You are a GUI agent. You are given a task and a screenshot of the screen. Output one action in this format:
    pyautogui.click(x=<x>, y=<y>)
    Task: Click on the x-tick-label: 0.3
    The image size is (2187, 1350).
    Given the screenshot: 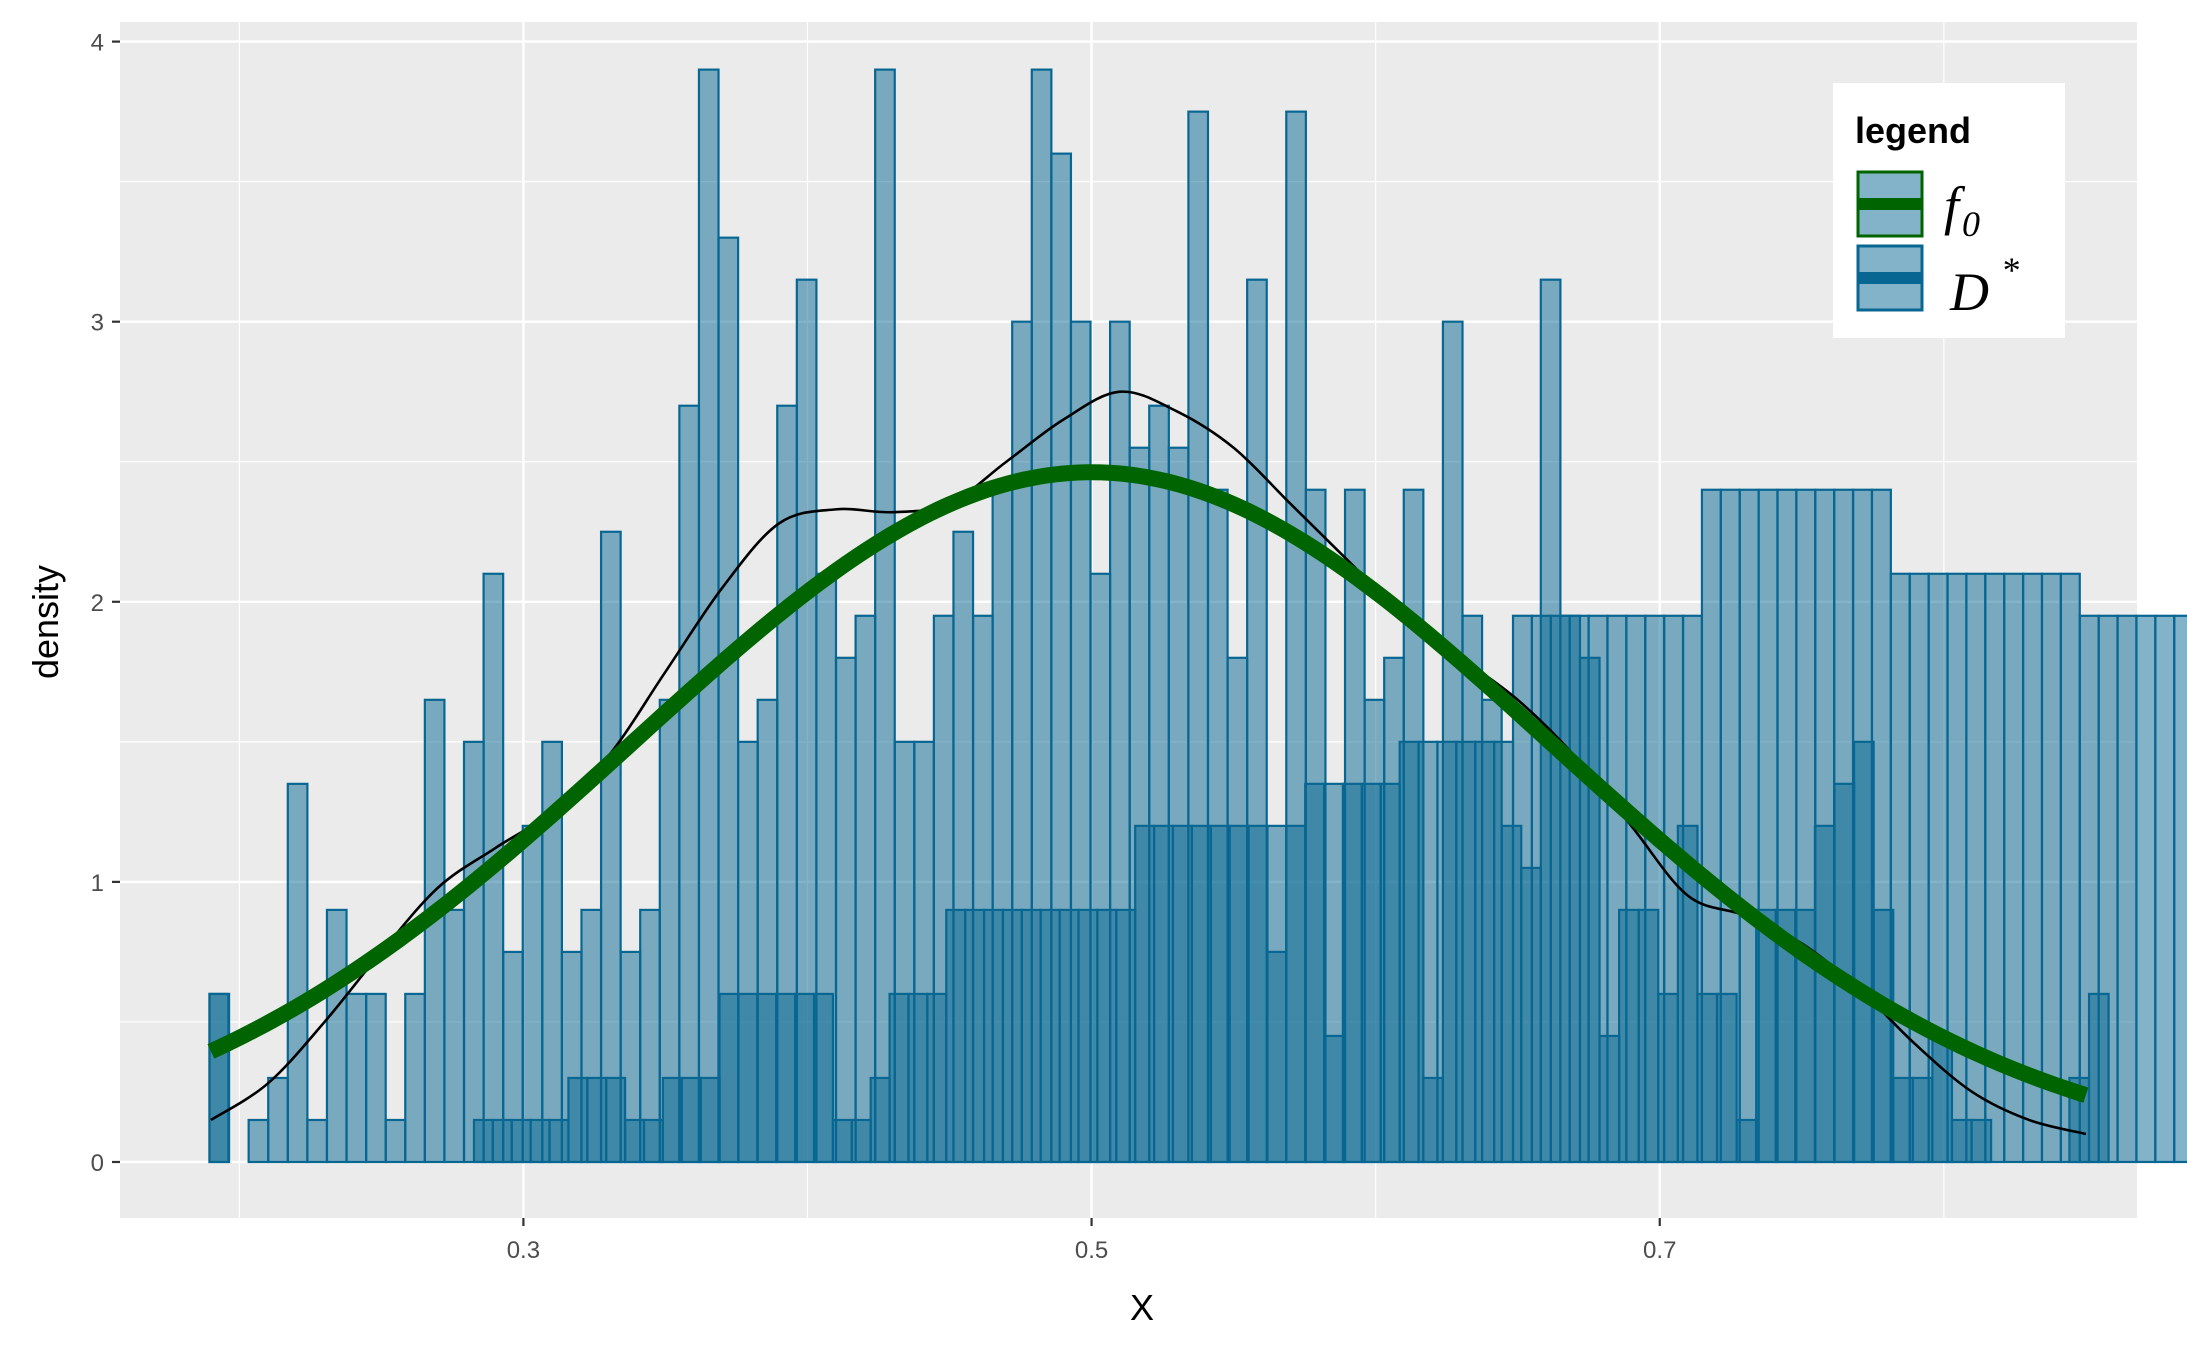 What is the action you would take?
    pyautogui.click(x=523, y=1250)
    